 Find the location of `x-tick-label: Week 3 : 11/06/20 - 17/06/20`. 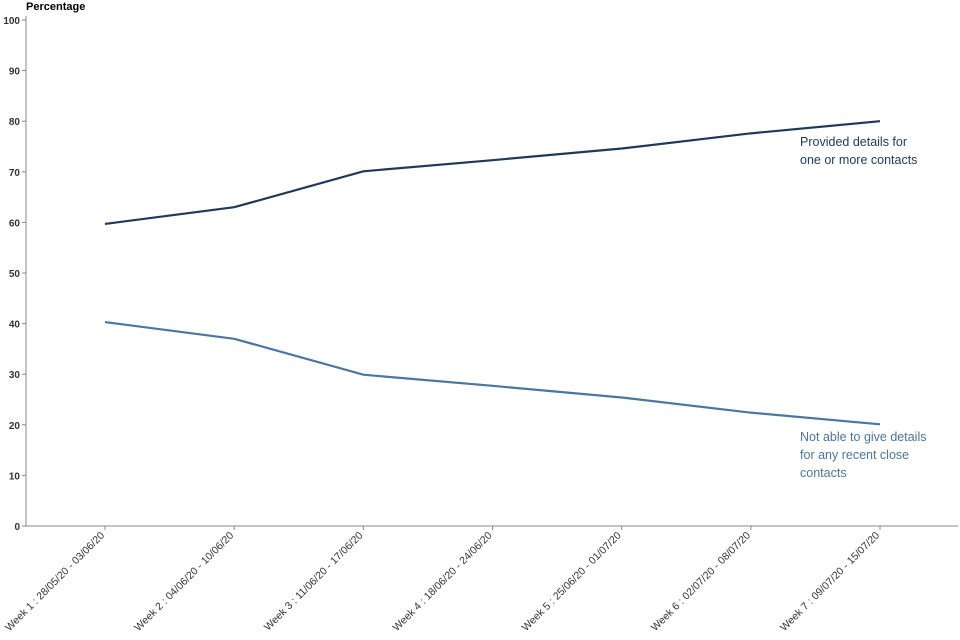

x-tick-label: Week 3 : 11/06/20 - 17/06/20 is located at coordinates (314, 582).